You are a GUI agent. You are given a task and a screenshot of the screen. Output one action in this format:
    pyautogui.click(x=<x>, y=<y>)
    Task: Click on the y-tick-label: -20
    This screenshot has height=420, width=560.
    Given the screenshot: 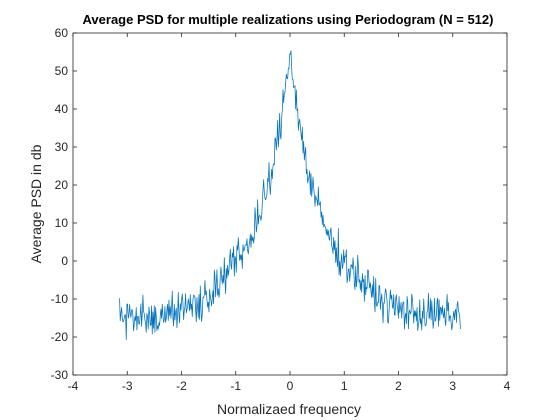 What is the action you would take?
    pyautogui.click(x=60, y=337)
    